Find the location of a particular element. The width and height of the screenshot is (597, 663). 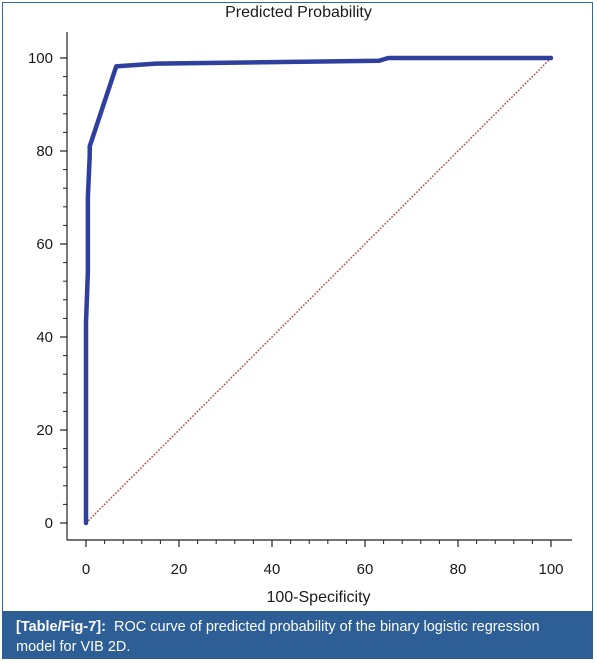

x-tick-label: 40 is located at coordinates (272, 569).